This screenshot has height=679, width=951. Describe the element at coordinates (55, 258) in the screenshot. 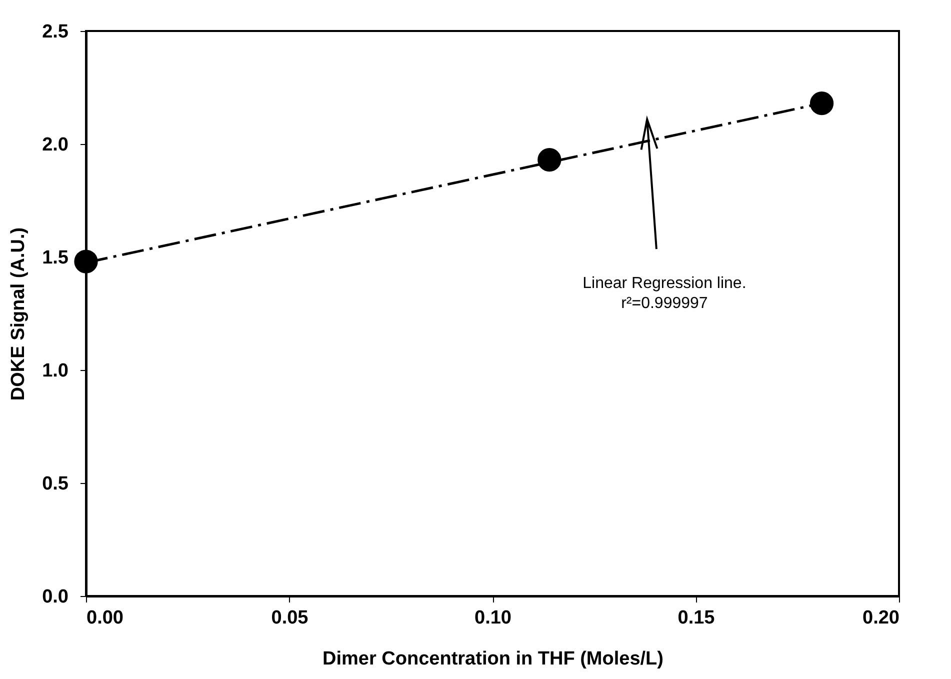

I see `y-tick-label: 1.5` at that location.